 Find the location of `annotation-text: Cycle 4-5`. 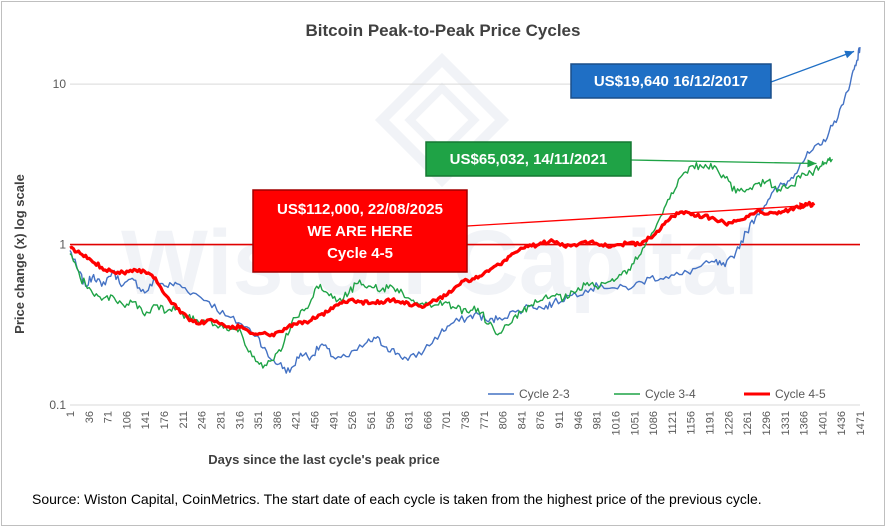

annotation-text: Cycle 4-5 is located at coordinates (360, 253).